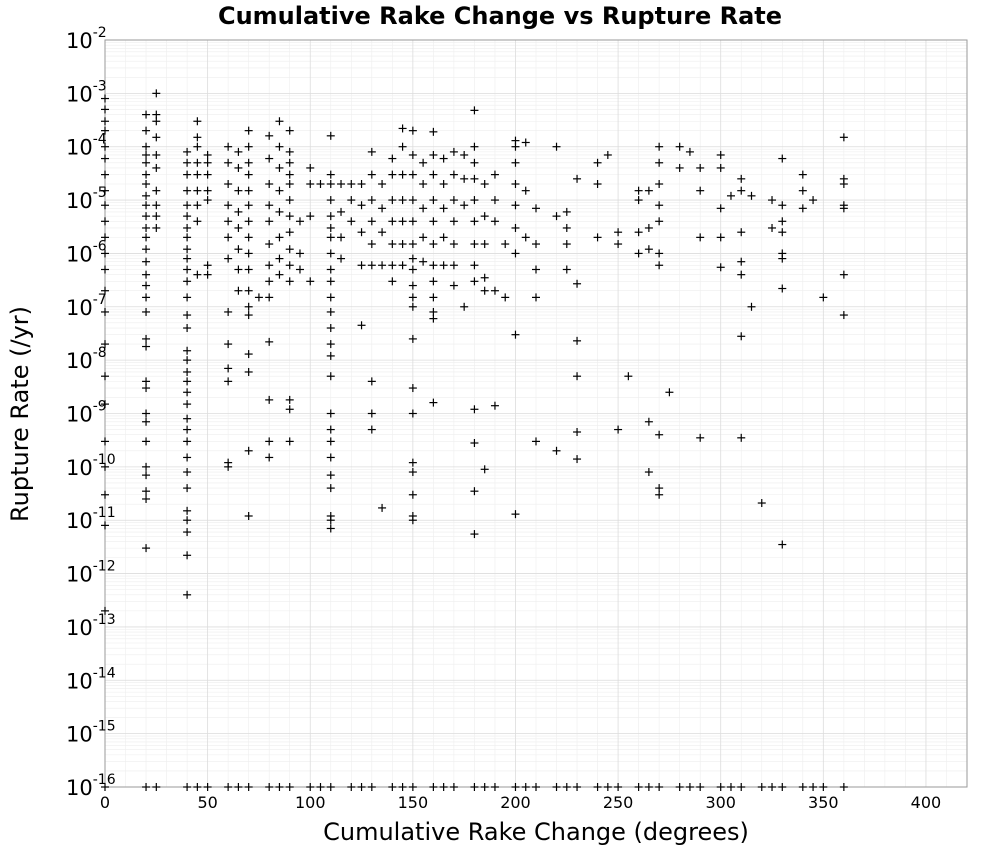 The width and height of the screenshot is (1000, 850). I want to click on chart-title: Cumulative Rake Change vs Rupture Rate, so click(500, 16).